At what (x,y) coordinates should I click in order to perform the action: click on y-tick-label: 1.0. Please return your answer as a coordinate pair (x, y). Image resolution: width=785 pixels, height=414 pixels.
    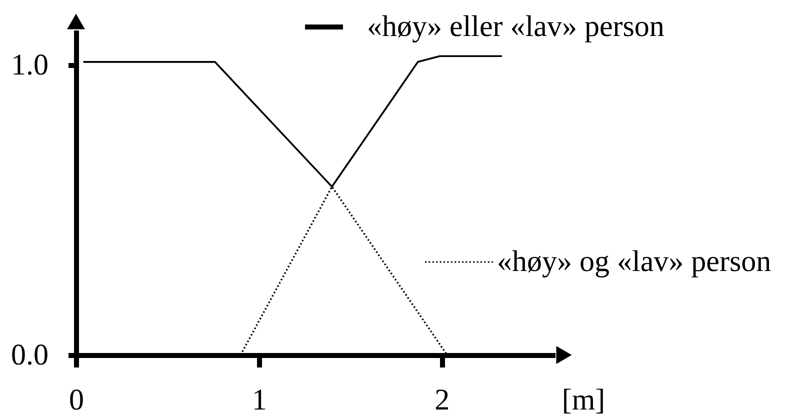
    Looking at the image, I should click on (29, 65).